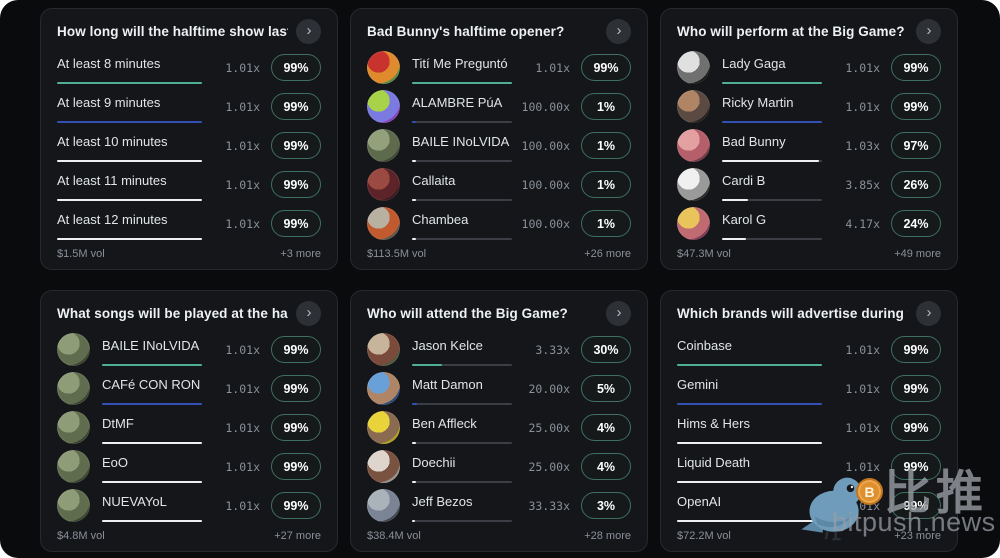  What do you see at coordinates (809, 505) in the screenshot?
I see `outcome-row: OpenAI 1.01x 99%` at bounding box center [809, 505].